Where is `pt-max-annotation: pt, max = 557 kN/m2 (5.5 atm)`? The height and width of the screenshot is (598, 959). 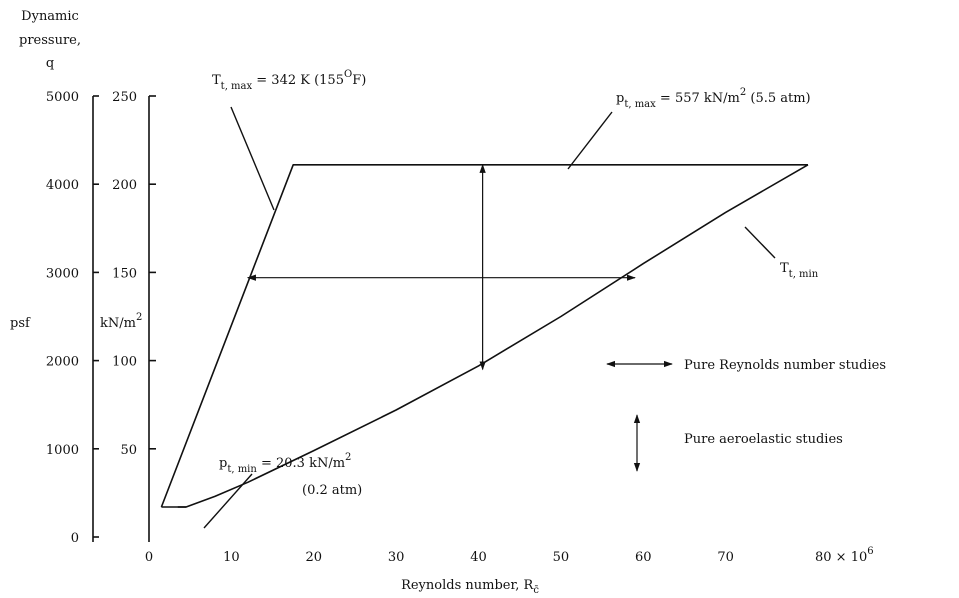 pt-max-annotation: pt, max = 557 kN/m2 (5.5 atm) is located at coordinates (713, 98).